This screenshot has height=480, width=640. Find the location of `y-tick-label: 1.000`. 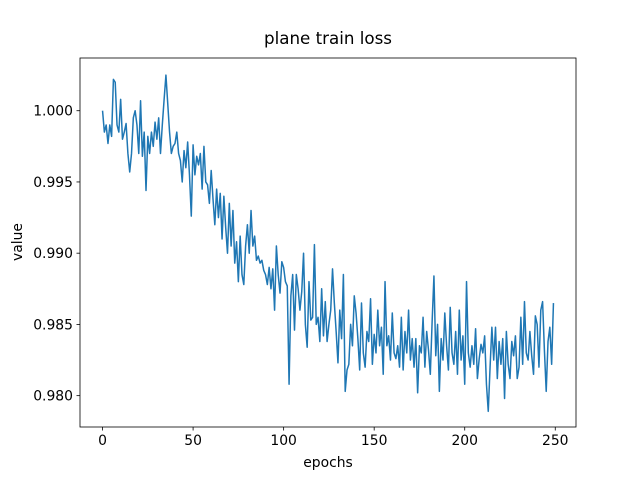

y-tick-label: 1.000 is located at coordinates (53, 112).